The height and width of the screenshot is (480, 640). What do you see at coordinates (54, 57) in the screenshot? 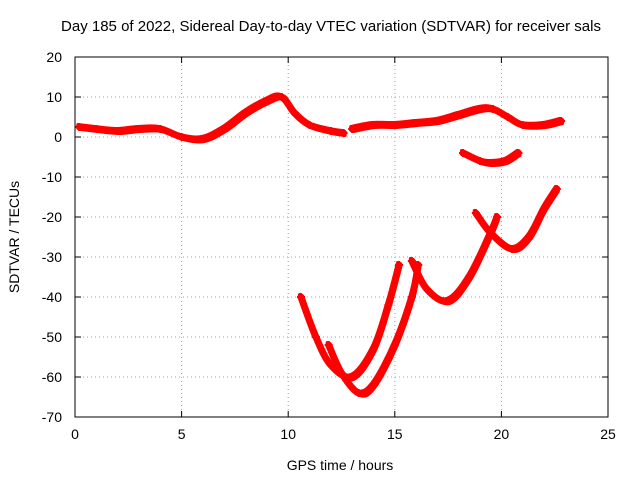
I see `y-tick-label: 20` at bounding box center [54, 57].